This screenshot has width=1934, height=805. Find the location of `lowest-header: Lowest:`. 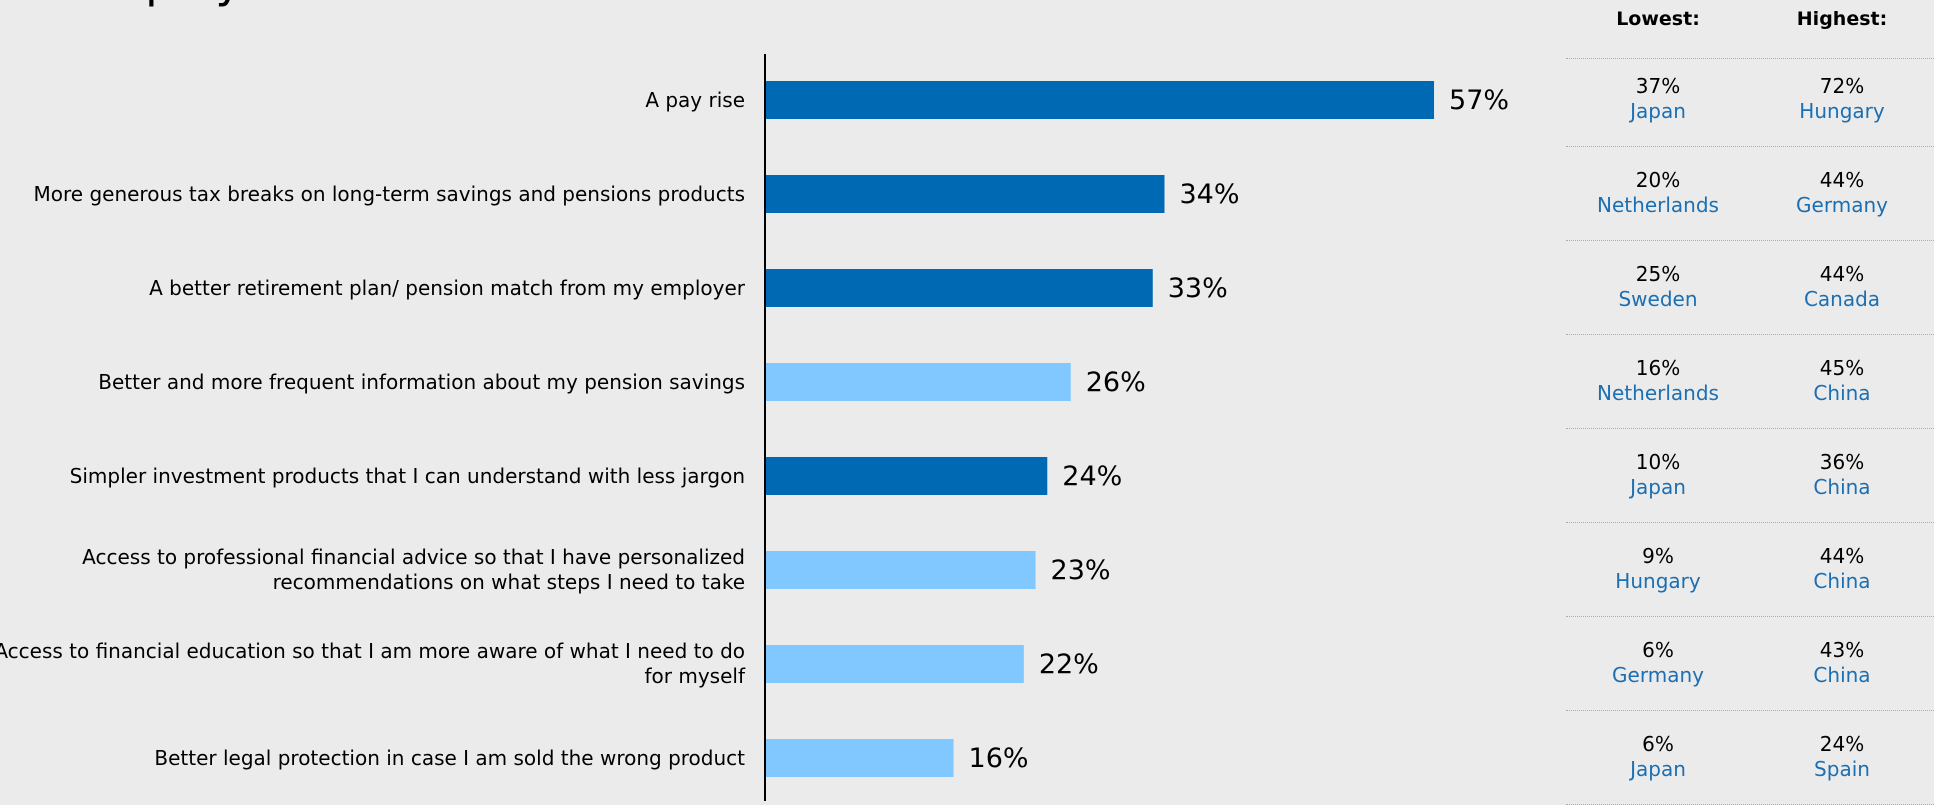

lowest-header: Lowest: is located at coordinates (1658, 19).